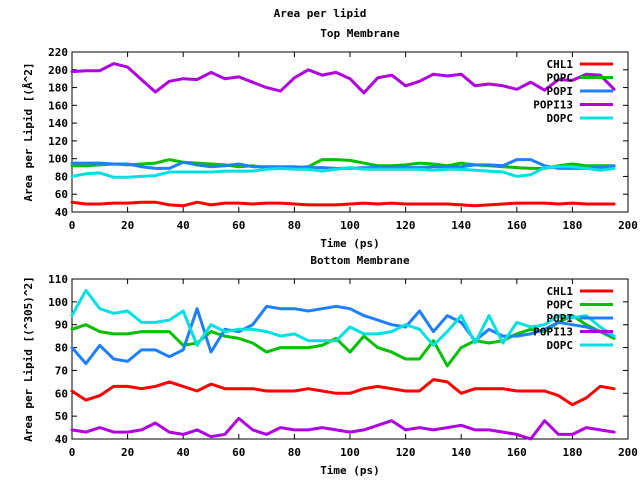 The width and height of the screenshot is (640, 480). I want to click on chart-title: Top Membrane, so click(360, 33).